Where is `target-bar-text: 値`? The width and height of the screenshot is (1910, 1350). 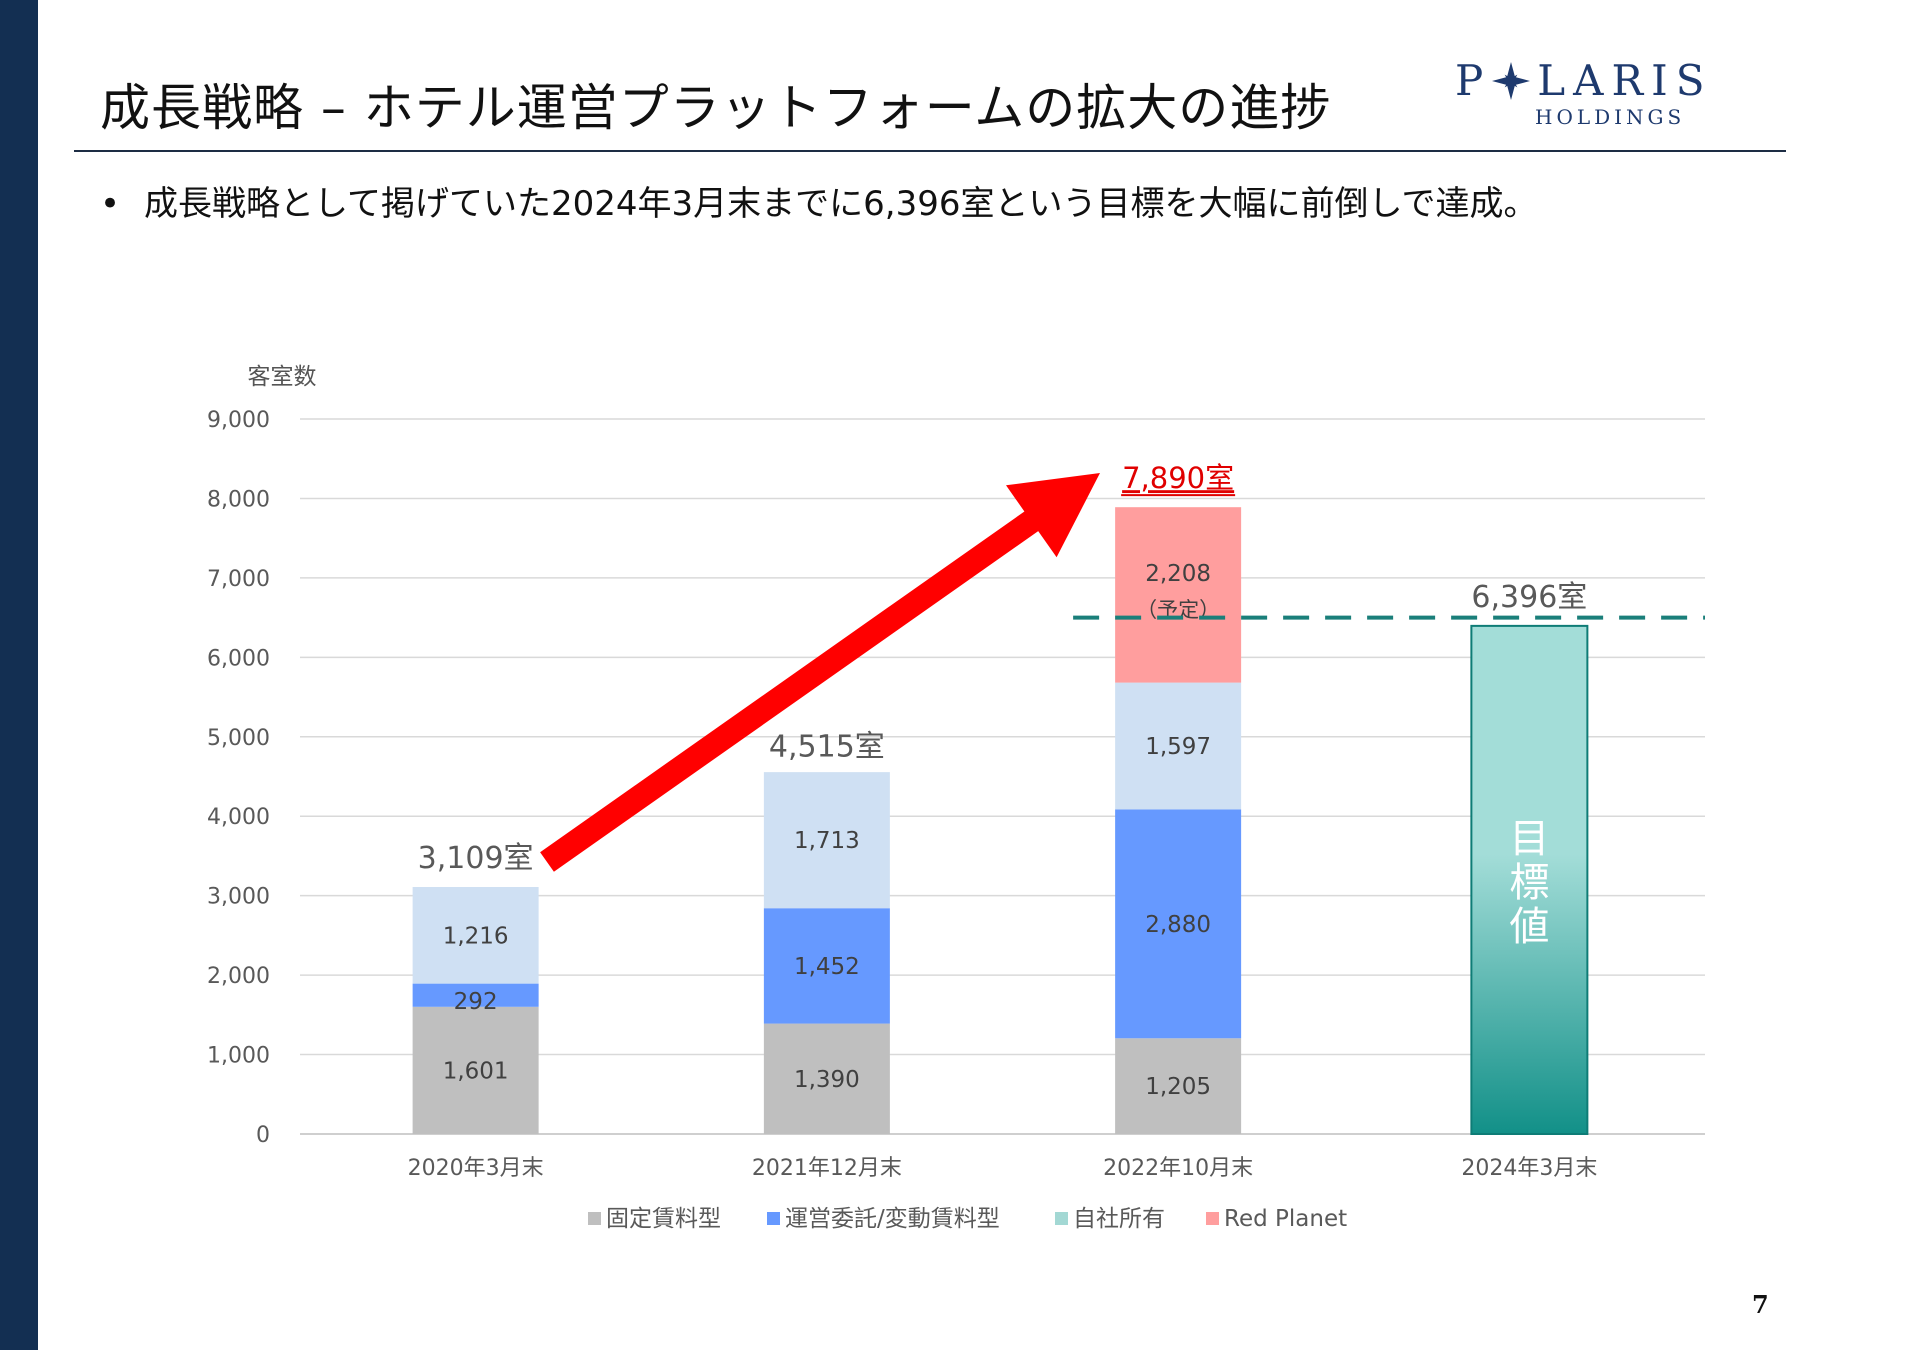 target-bar-text: 値 is located at coordinates (1529, 927).